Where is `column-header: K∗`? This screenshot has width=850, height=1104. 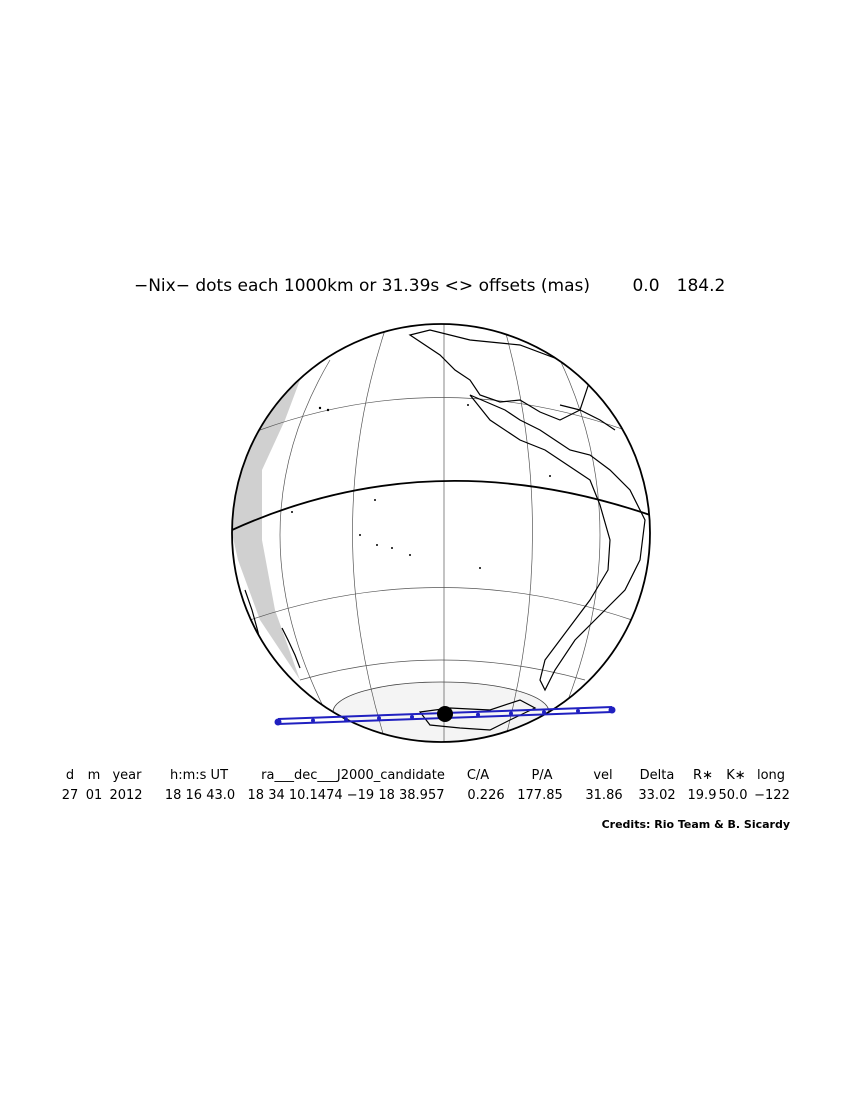
column-header: K∗ is located at coordinates (735, 775).